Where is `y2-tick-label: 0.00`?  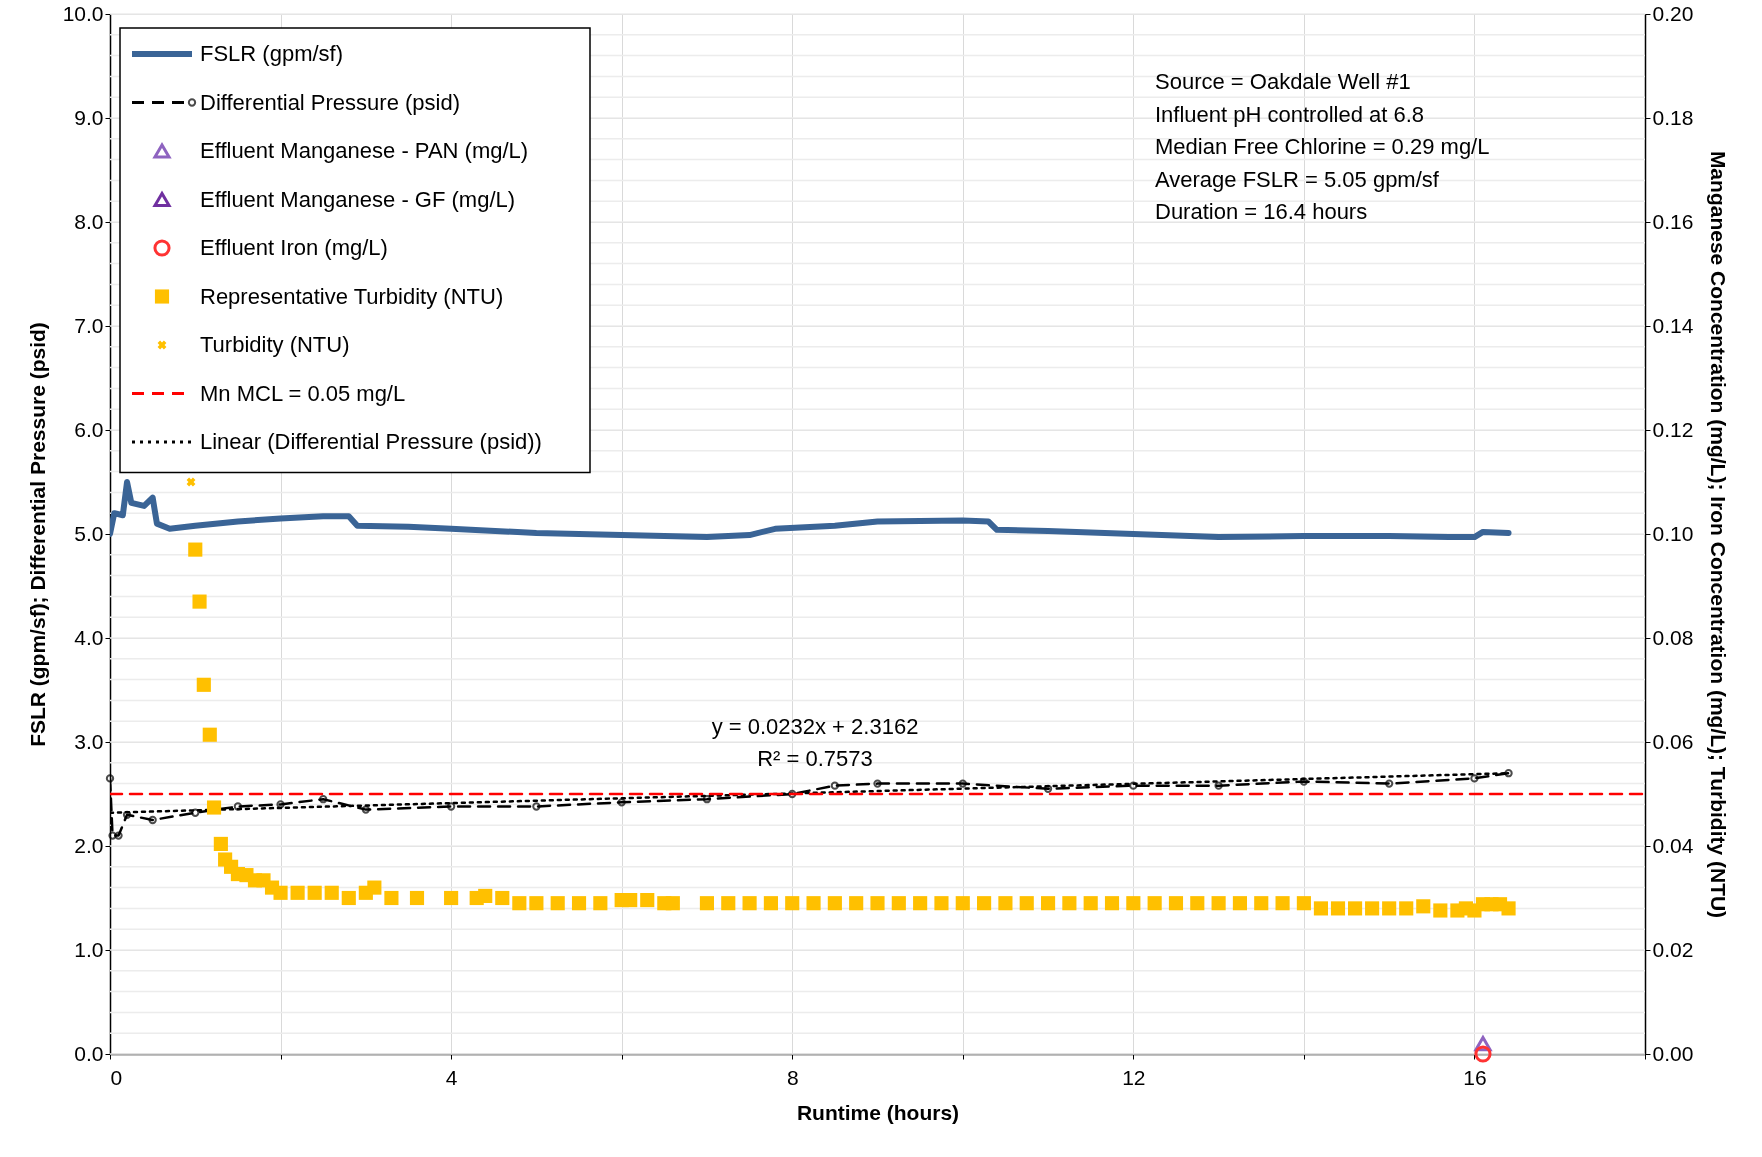
y2-tick-label: 0.00 is located at coordinates (1673, 1053).